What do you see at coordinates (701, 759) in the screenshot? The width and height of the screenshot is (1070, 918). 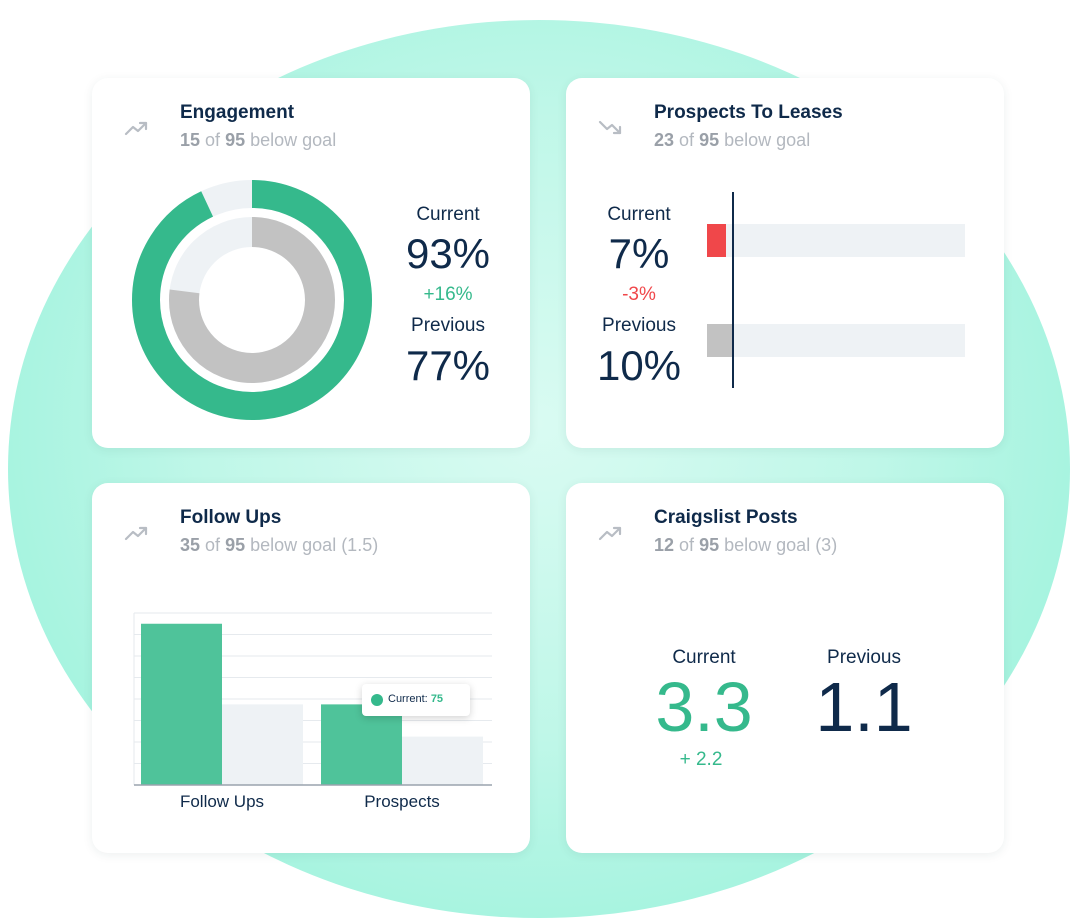 I see `change-value: + 2.2` at bounding box center [701, 759].